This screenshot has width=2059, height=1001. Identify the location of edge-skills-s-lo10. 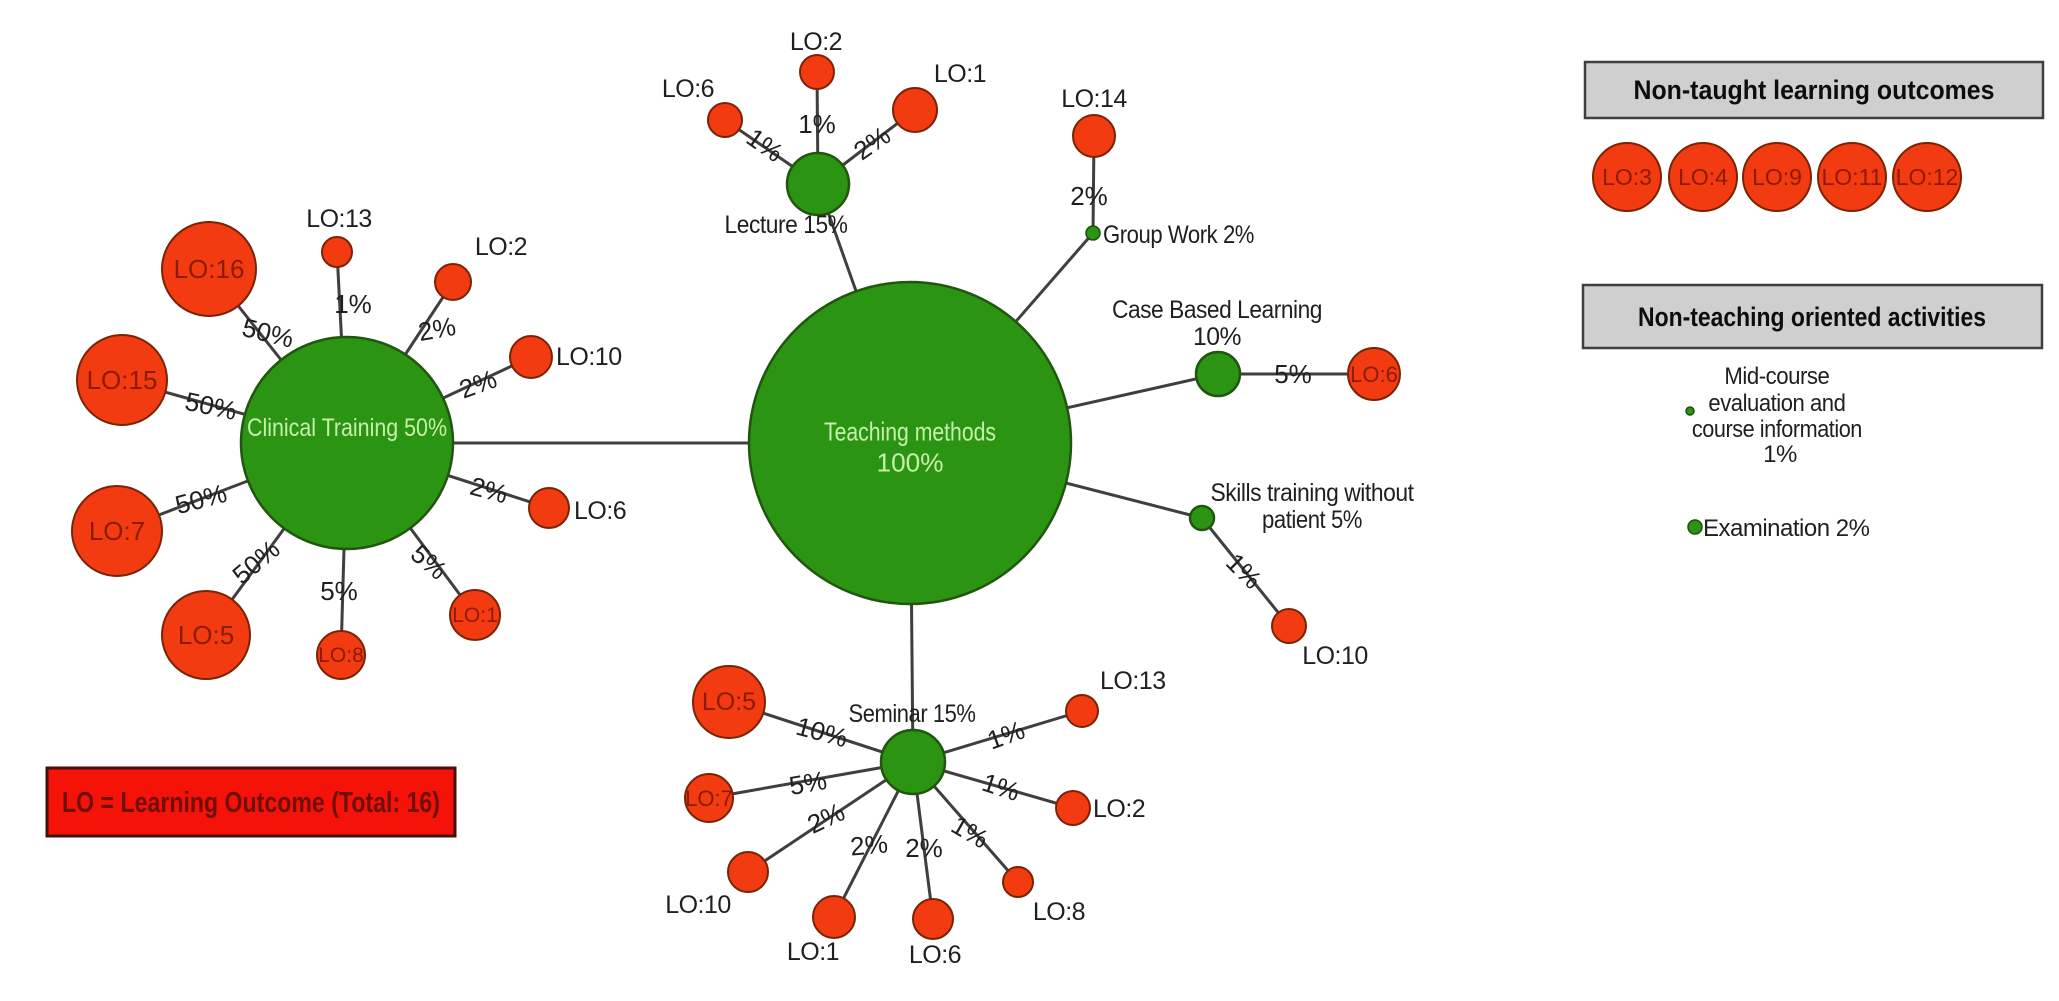
(1245, 572).